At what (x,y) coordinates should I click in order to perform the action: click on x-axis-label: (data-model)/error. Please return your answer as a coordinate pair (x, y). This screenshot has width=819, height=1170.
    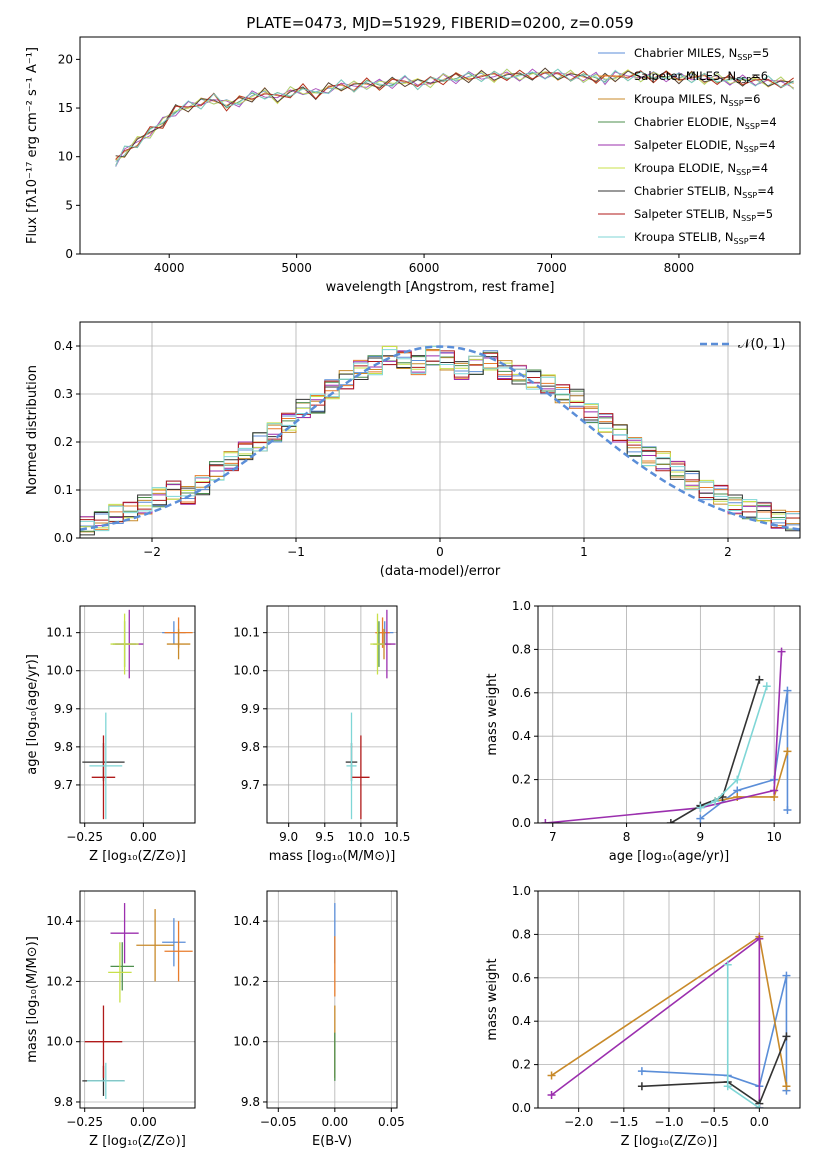
    Looking at the image, I should click on (440, 571).